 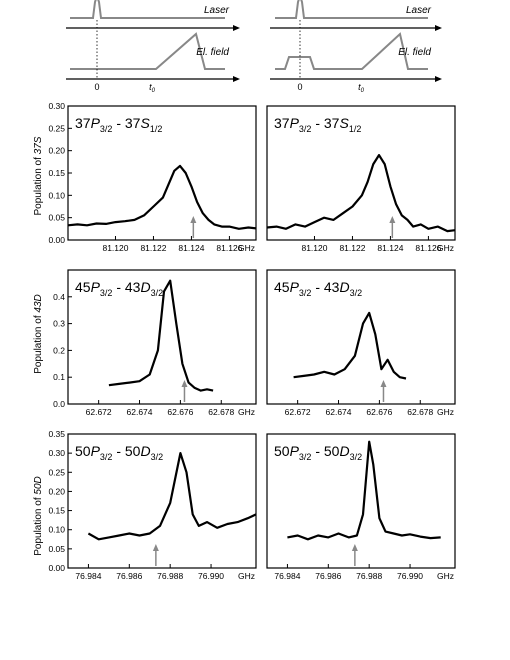 What do you see at coordinates (59, 404) in the screenshot?
I see `y-tick-label: 0.0` at bounding box center [59, 404].